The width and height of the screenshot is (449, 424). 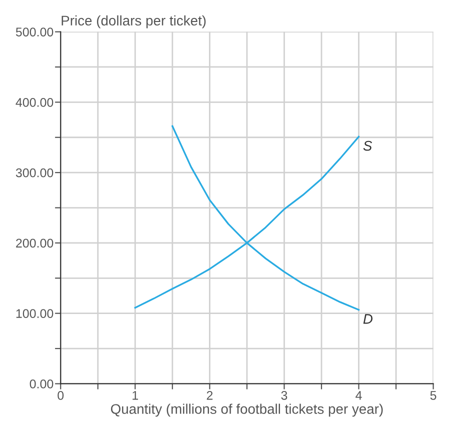 I want to click on y-tick-label: 100.00, so click(x=35, y=313).